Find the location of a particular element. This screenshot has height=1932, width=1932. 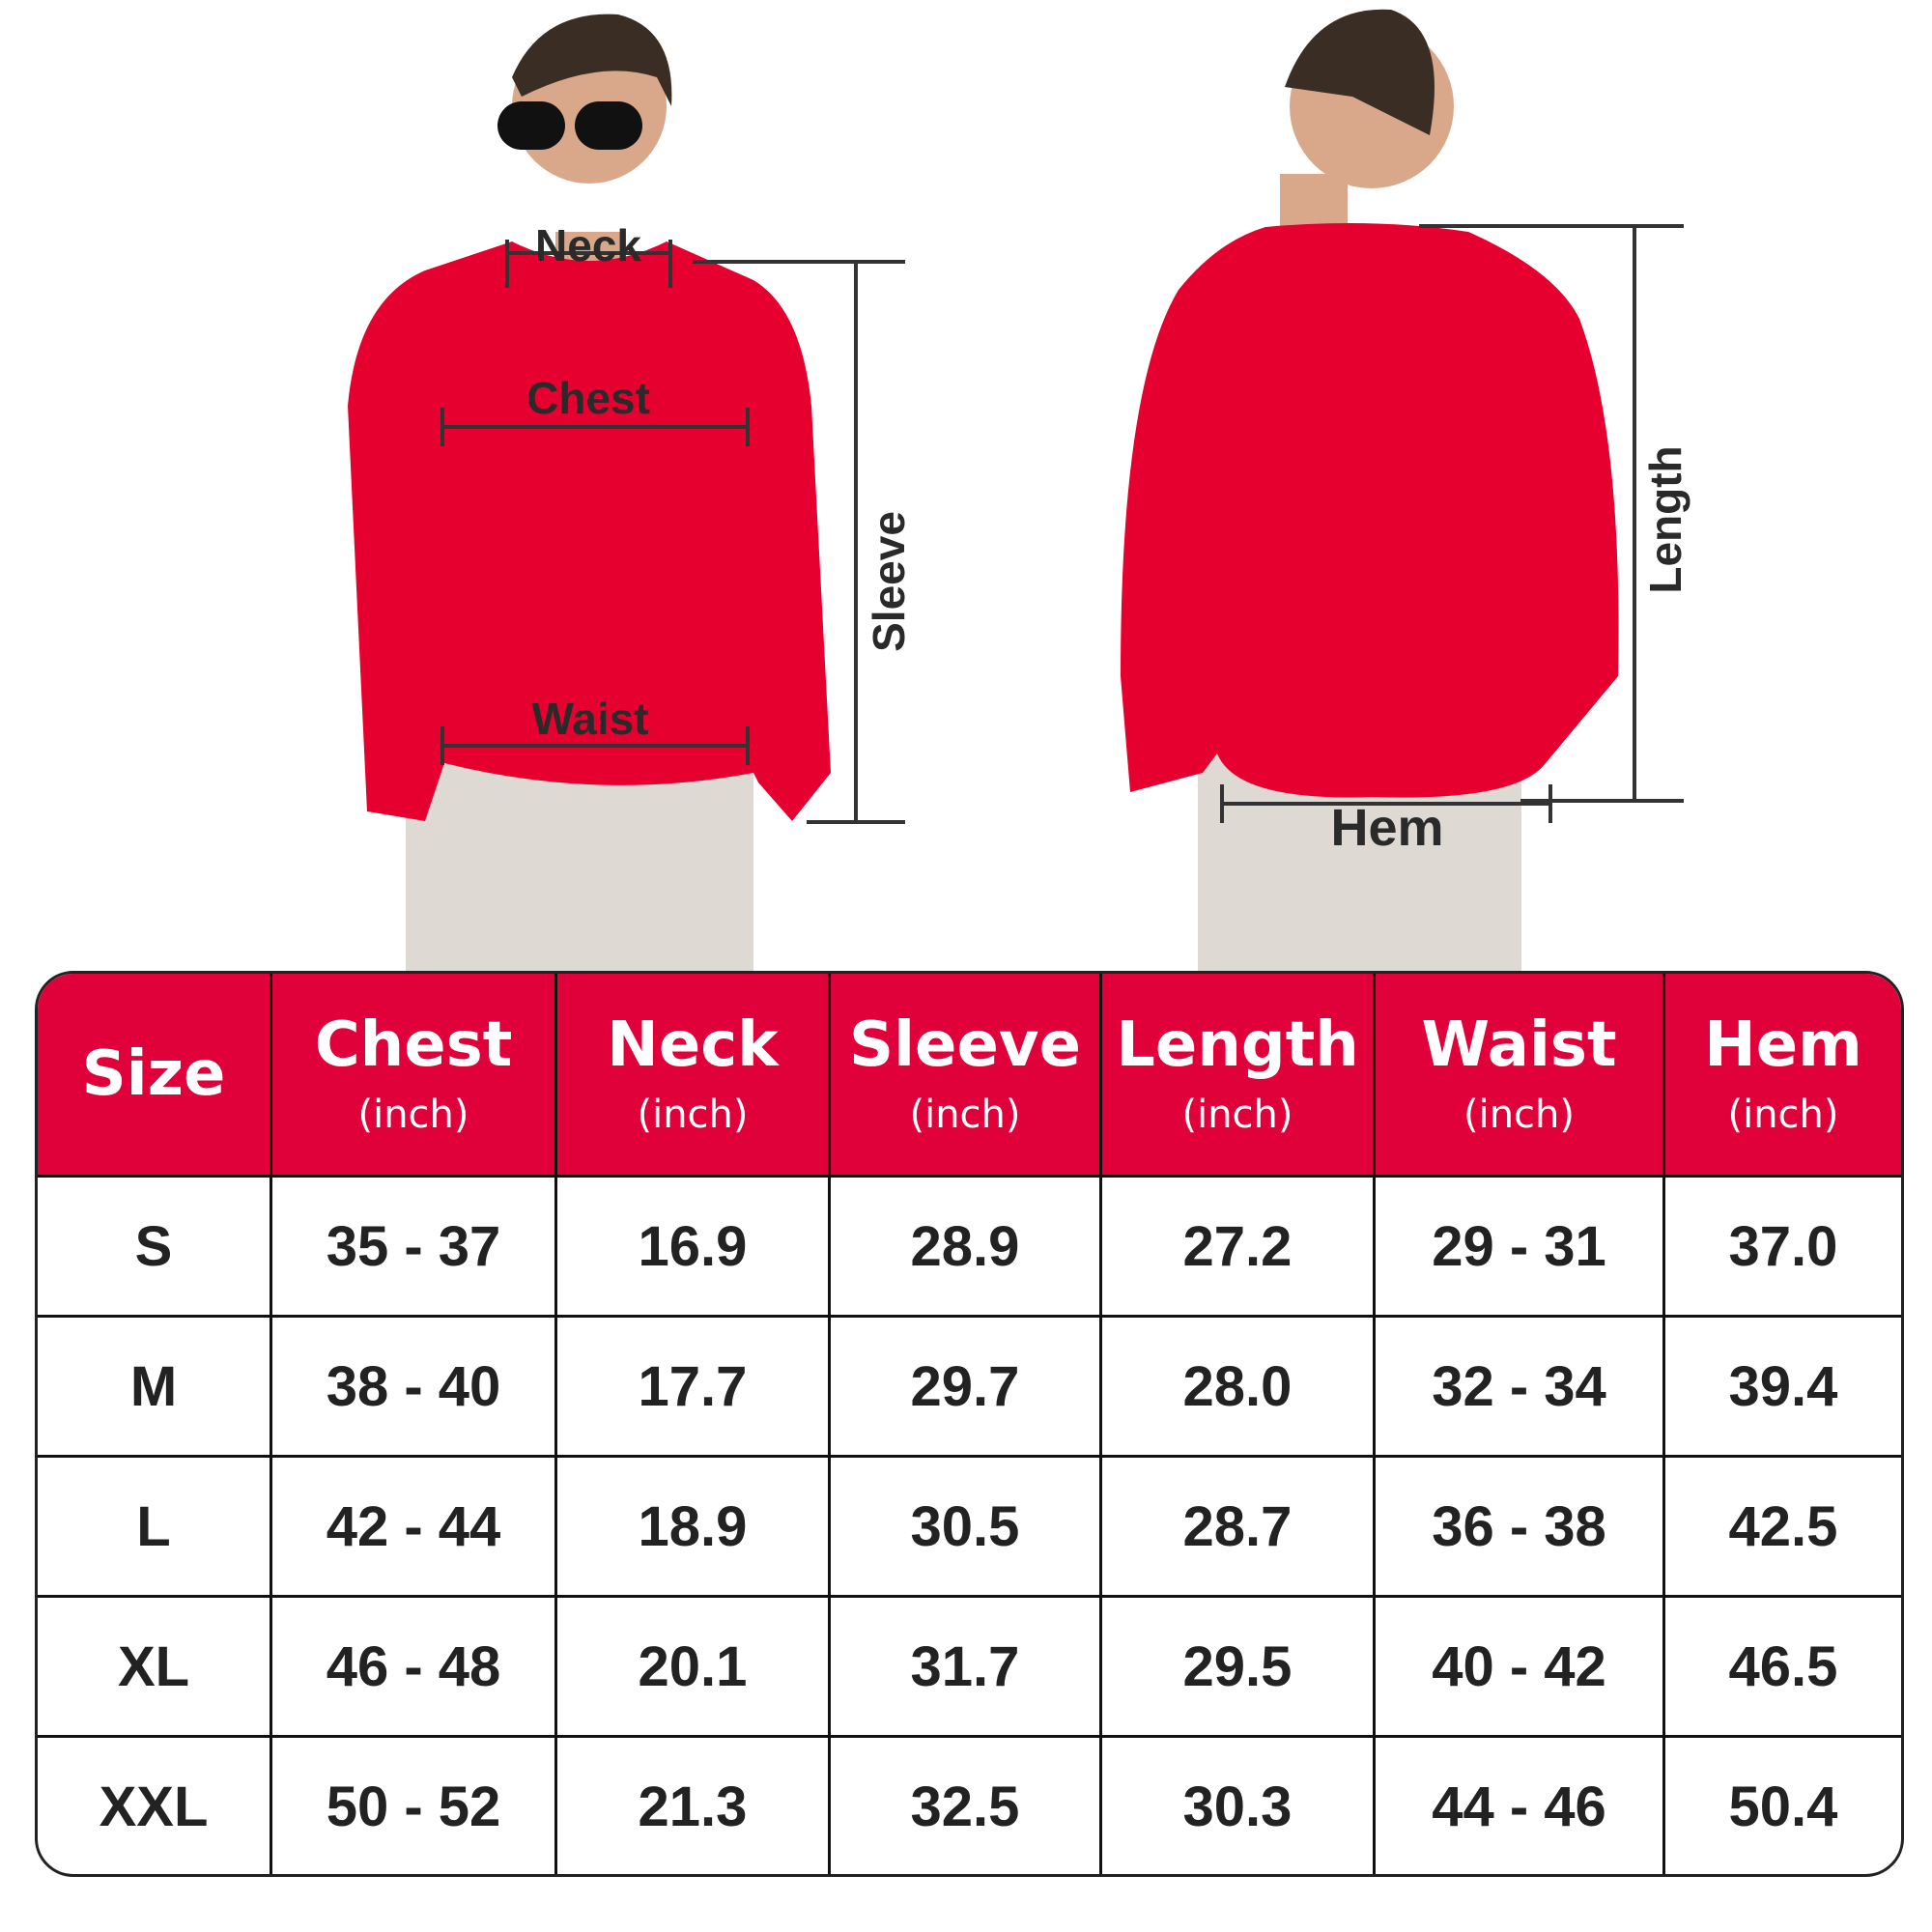

table-cell: 32 - 34 is located at coordinates (1517, 1386).